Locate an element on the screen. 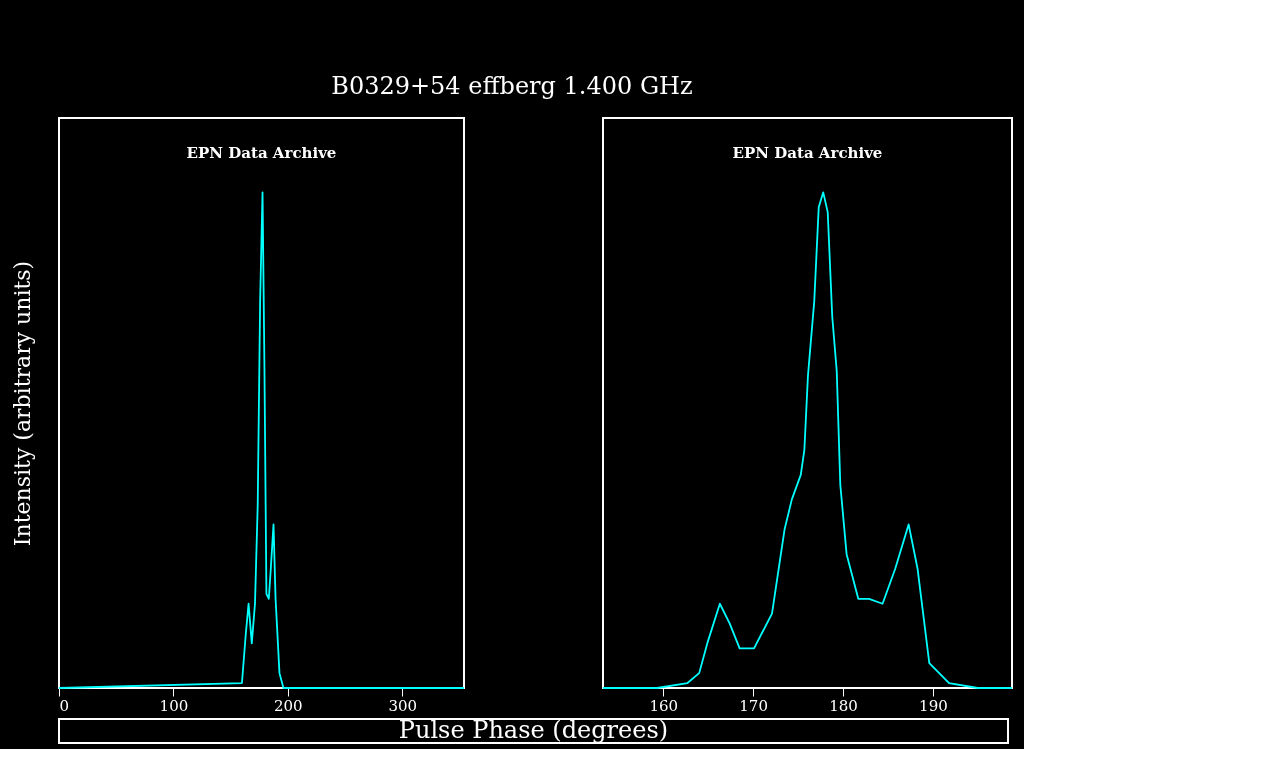  x-tick-label: 170 is located at coordinates (753, 705).